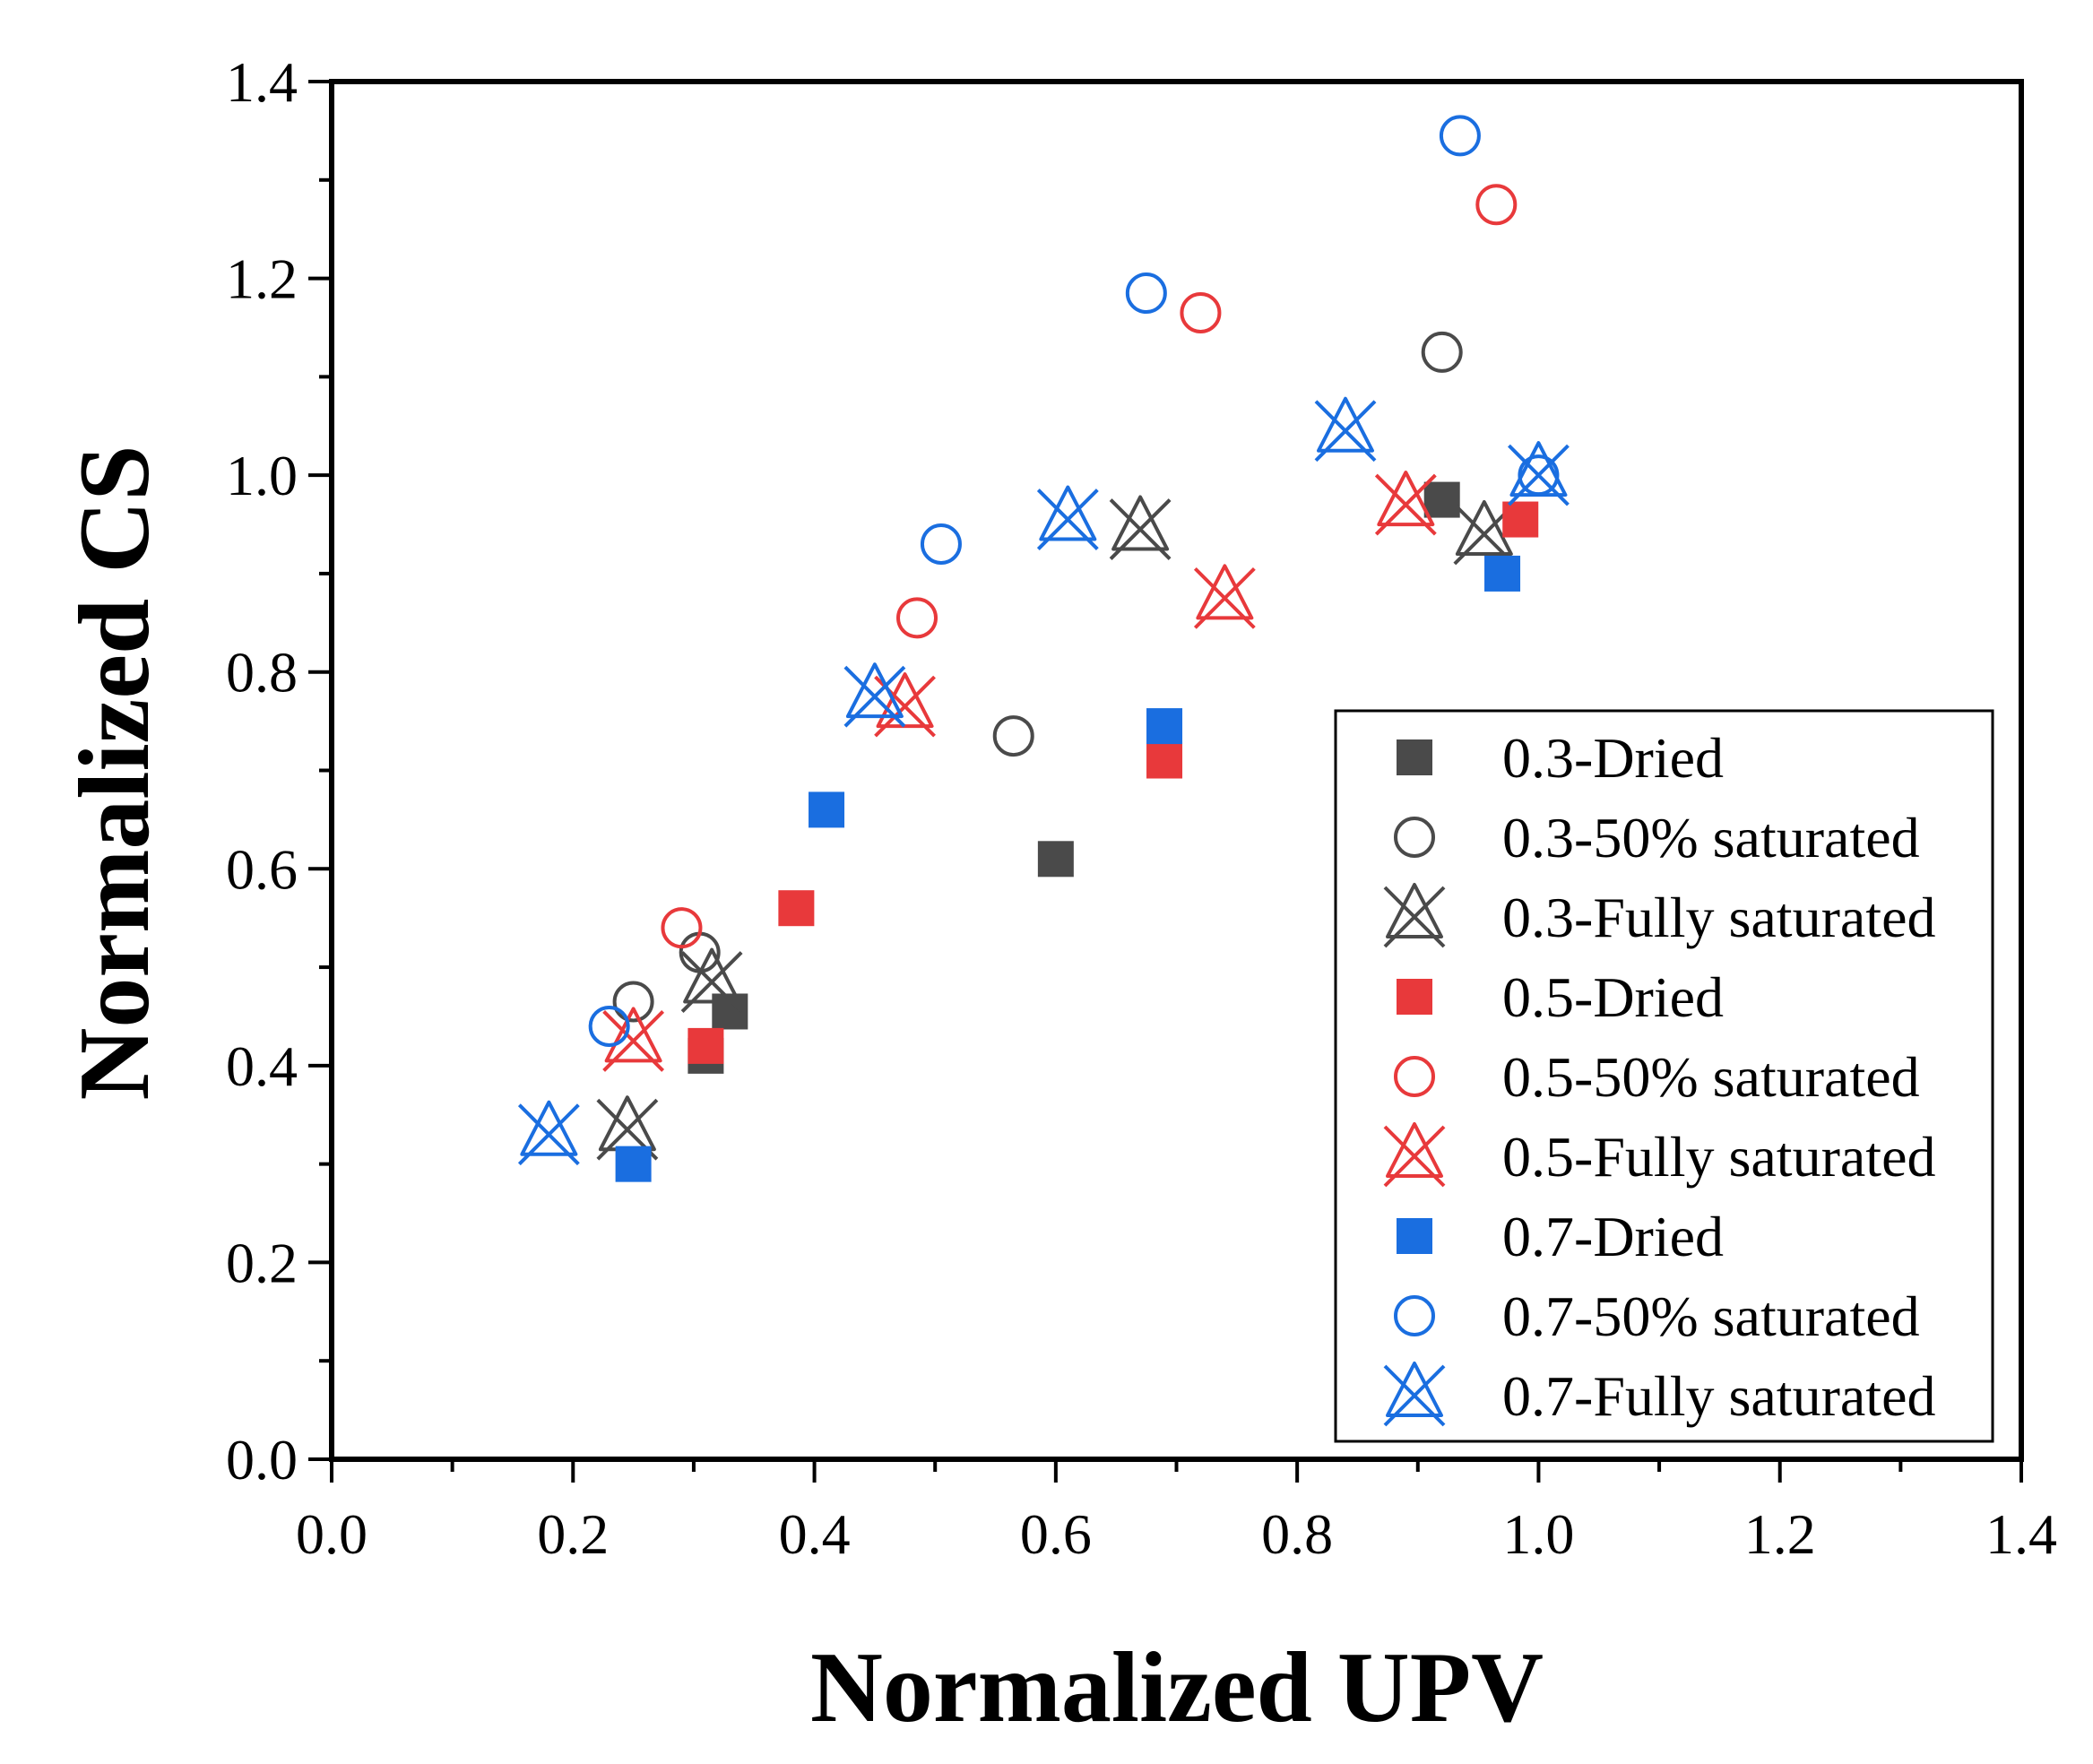 The image size is (2093, 1764). I want to click on y-tick-label: 0.4, so click(262, 1066).